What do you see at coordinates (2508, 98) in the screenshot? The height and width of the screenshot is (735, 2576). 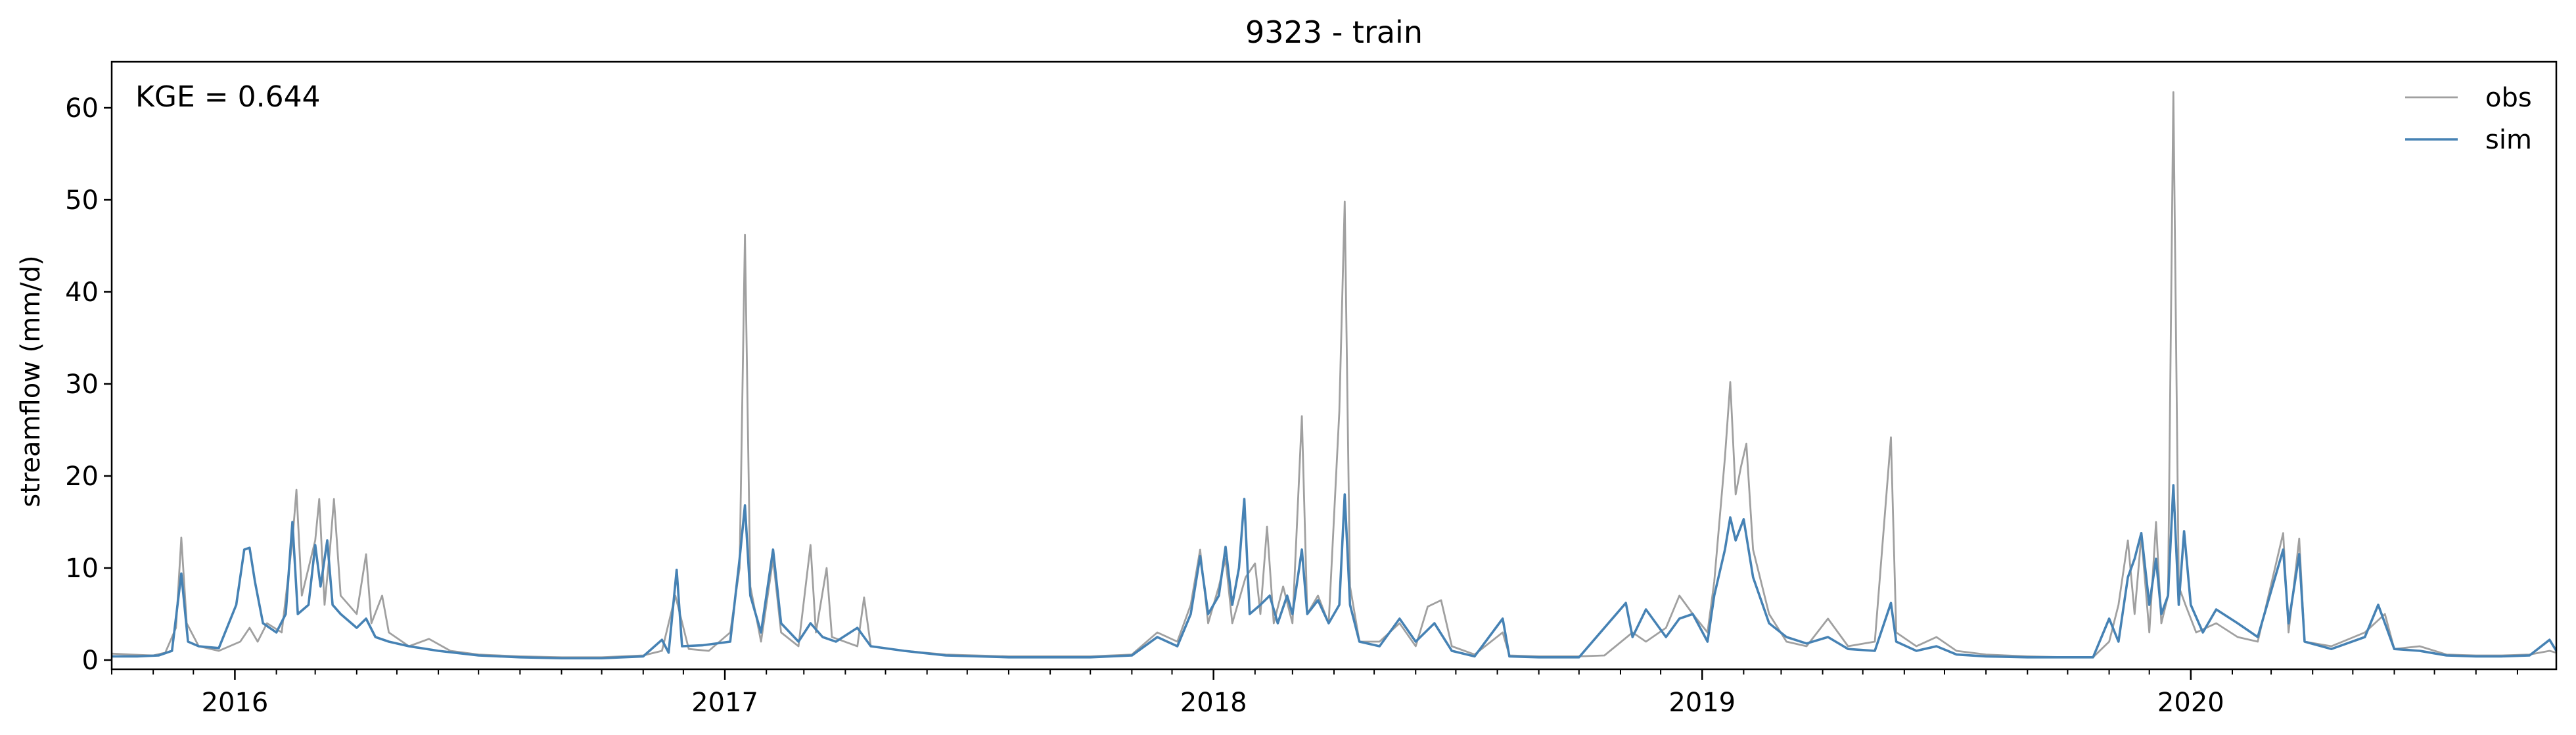 I see `legend-label-obs: obs` at bounding box center [2508, 98].